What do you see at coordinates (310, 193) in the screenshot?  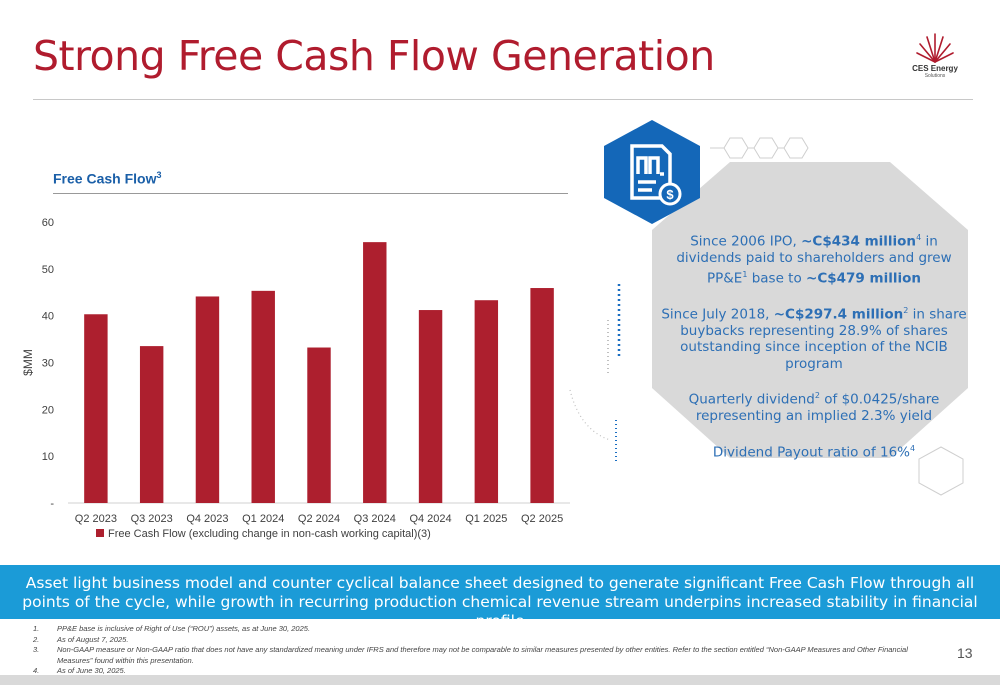 I see `chart-heading-divider` at bounding box center [310, 193].